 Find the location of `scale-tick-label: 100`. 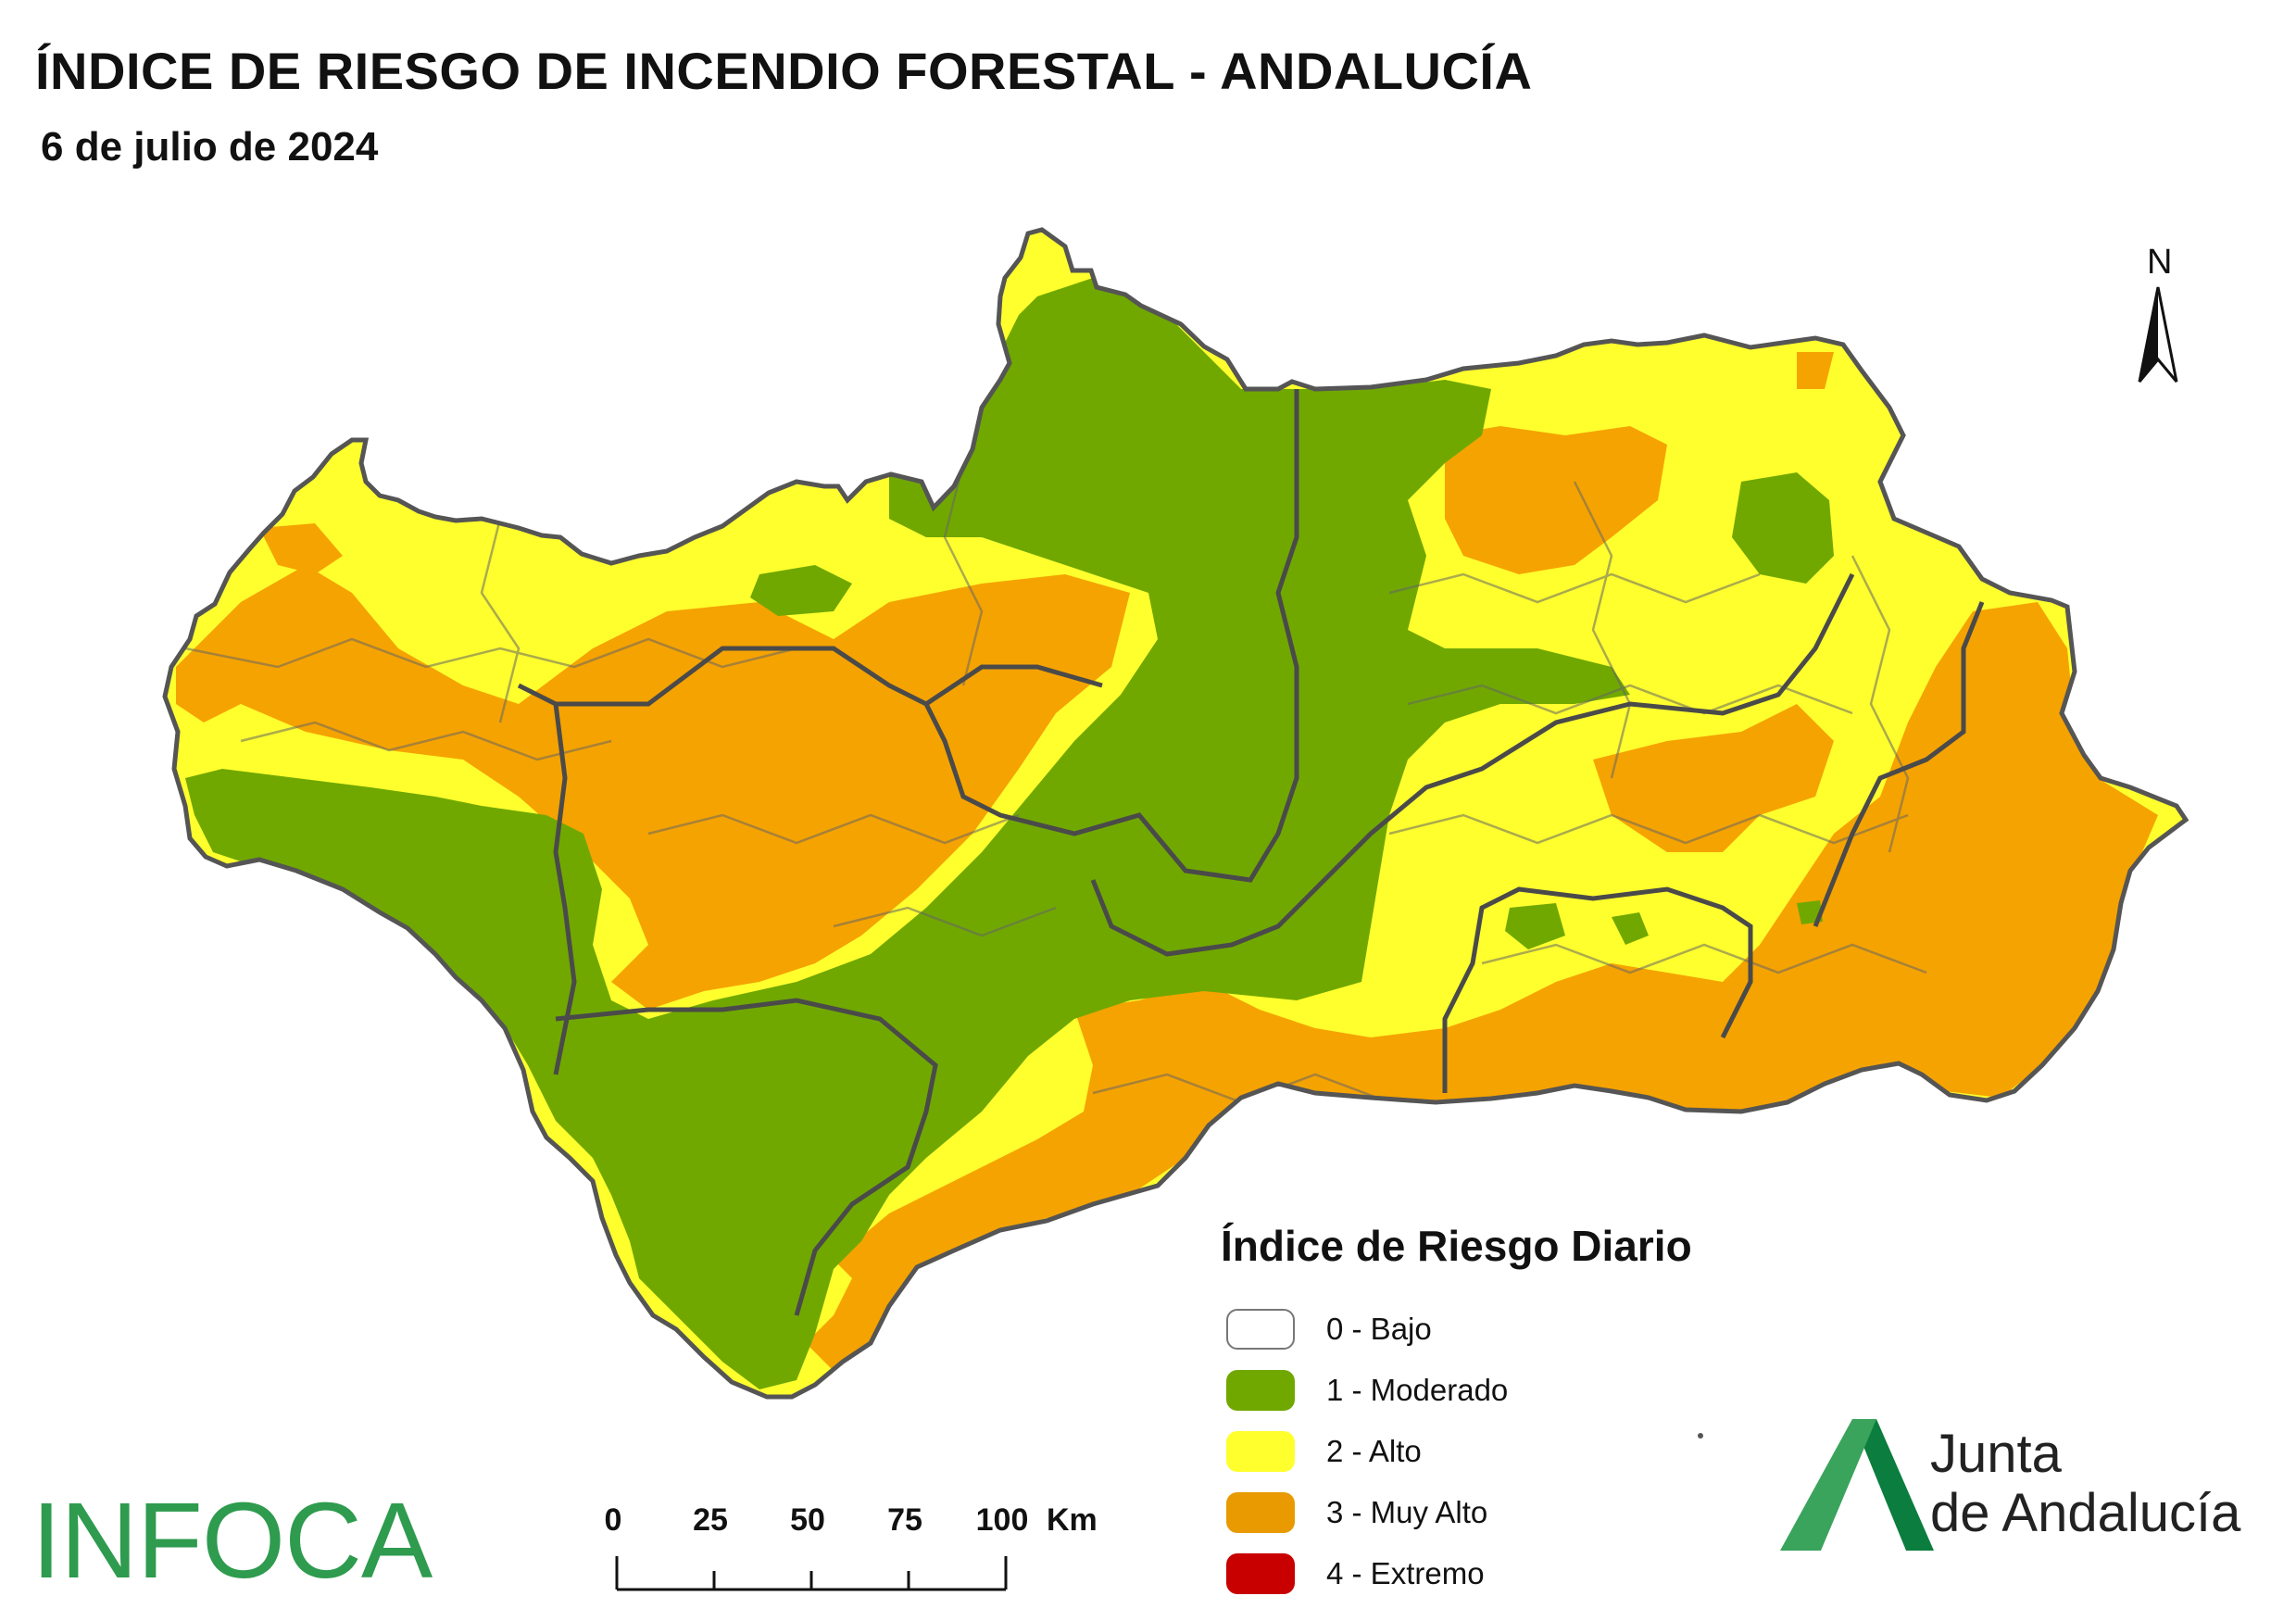

scale-tick-label: 100 is located at coordinates (1002, 1520).